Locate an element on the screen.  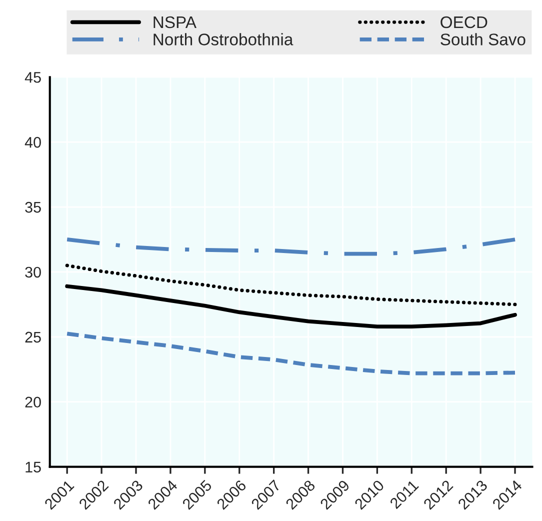
legend-label: North Ostrobothnia is located at coordinates (224, 39).